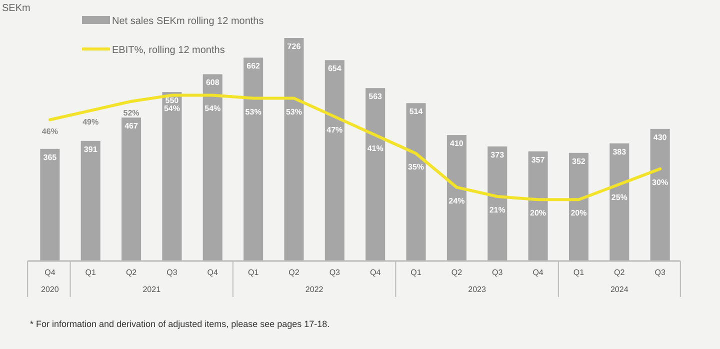 The width and height of the screenshot is (720, 349). What do you see at coordinates (660, 137) in the screenshot?
I see `data-label: 430` at bounding box center [660, 137].